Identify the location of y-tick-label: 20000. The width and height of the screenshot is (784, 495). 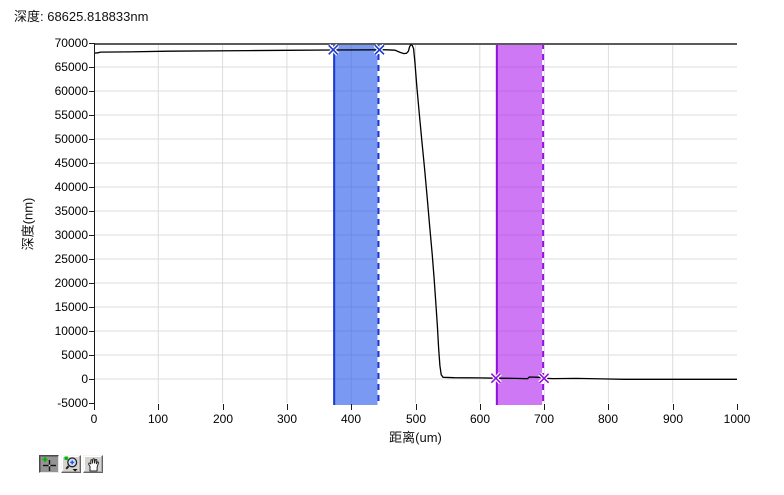
(71, 283).